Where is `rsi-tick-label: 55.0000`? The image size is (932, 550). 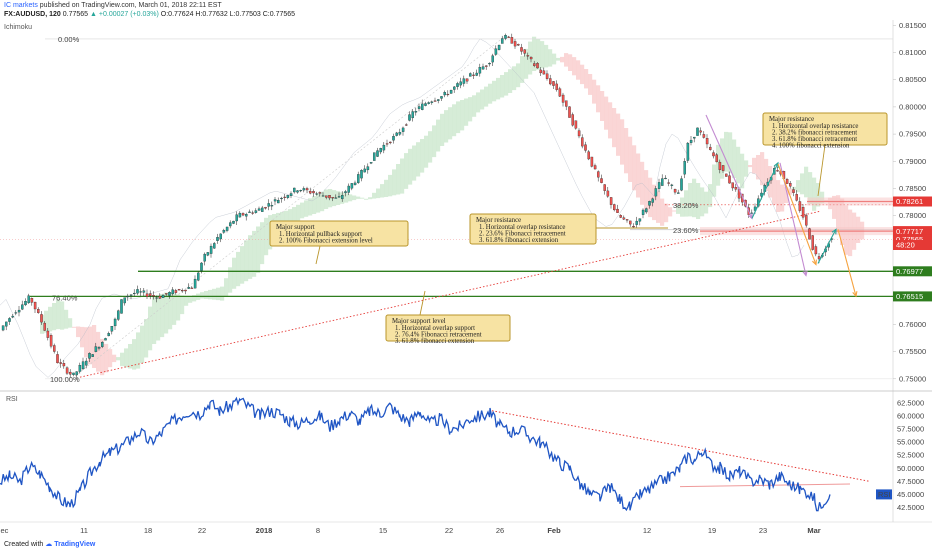
rsi-tick-label: 55.0000 is located at coordinates (910, 442).